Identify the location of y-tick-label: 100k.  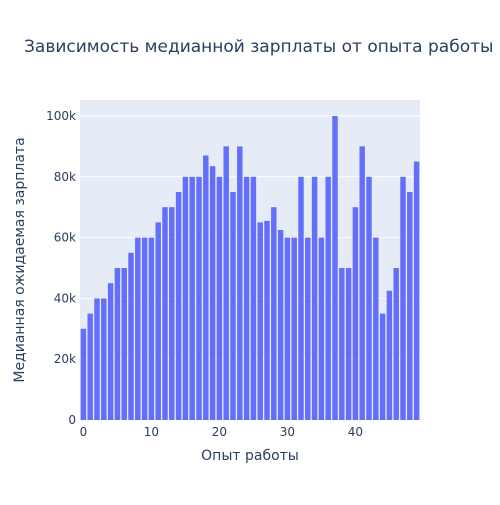
(61, 116).